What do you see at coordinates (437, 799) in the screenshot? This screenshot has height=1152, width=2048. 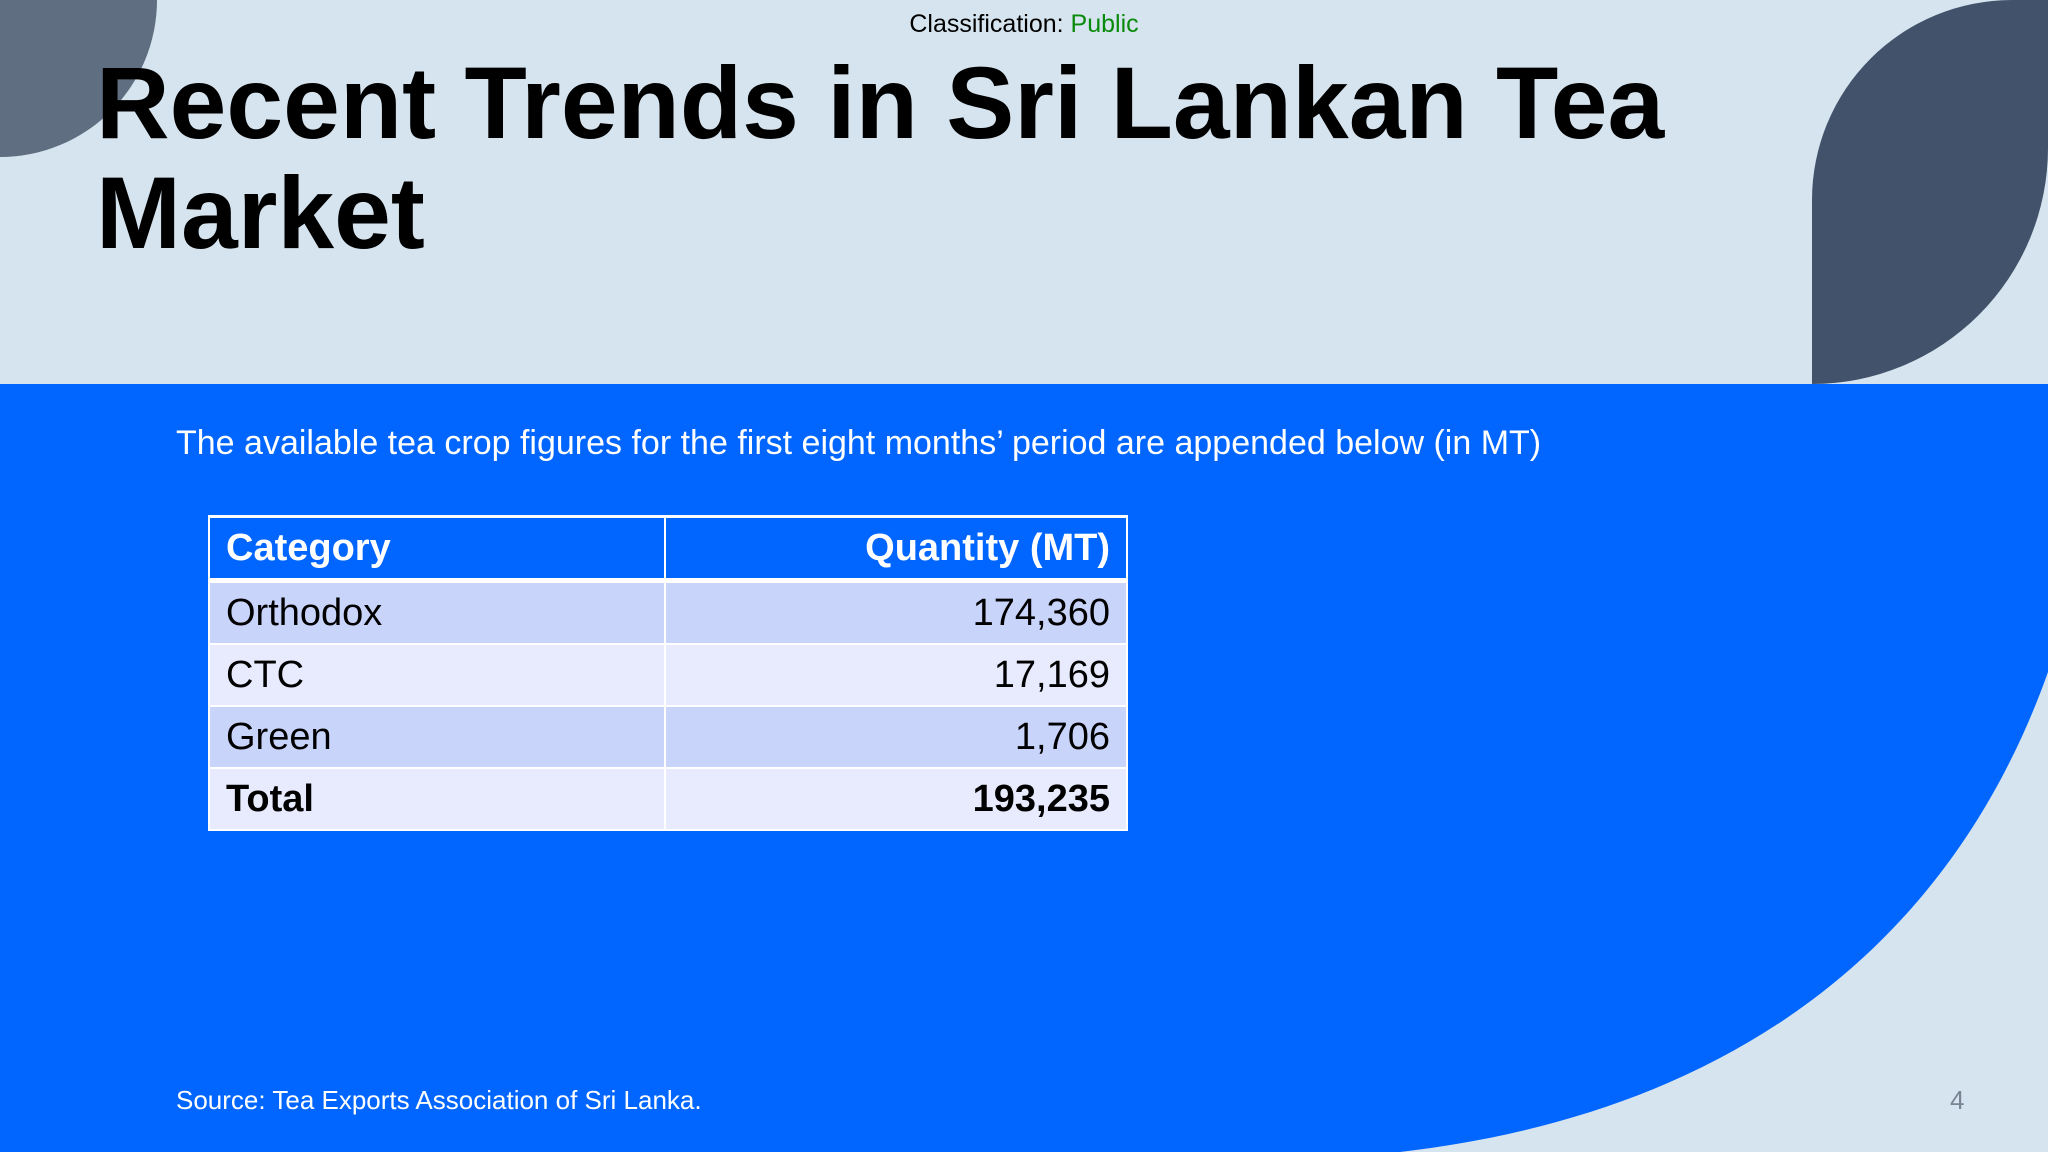 I see `total-label-cell: Total` at bounding box center [437, 799].